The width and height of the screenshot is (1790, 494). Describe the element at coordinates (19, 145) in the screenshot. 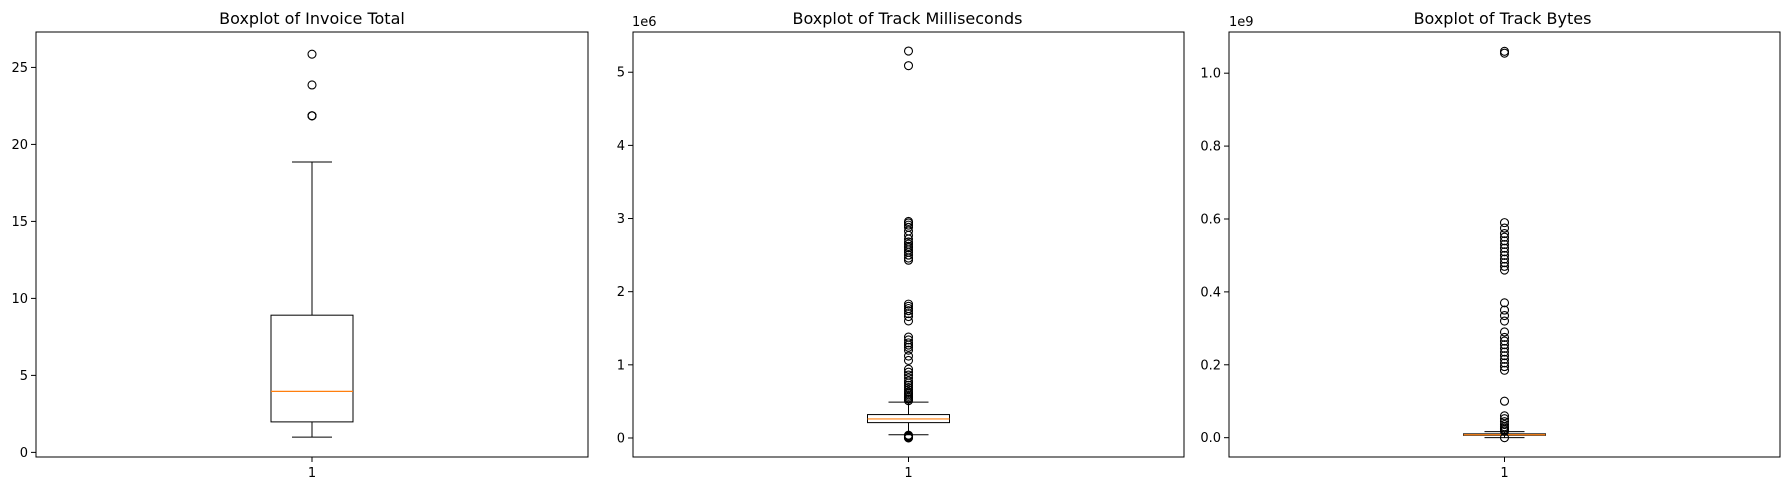

I see `y-tick-label: 20` at that location.